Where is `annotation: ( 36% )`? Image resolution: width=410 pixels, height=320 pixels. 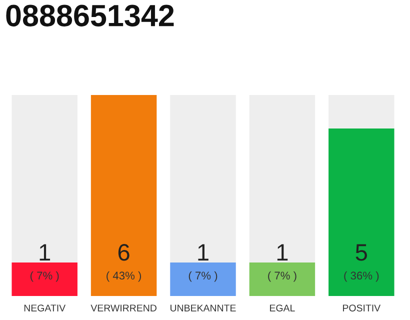
annotation: ( 36% ) is located at coordinates (361, 276).